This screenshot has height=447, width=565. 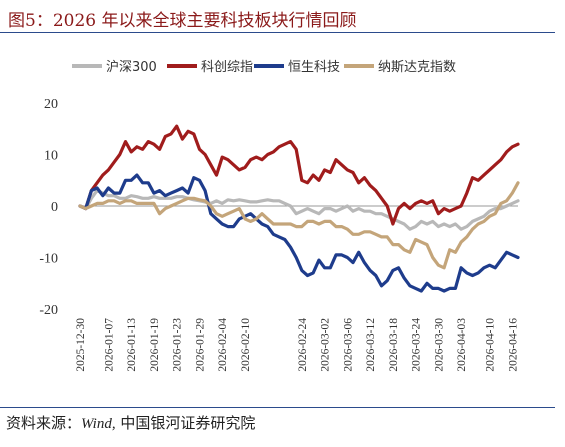 I want to click on chart-legend: 沪深300 科创综指 恒生科技 纳斯达克指数, so click(x=264, y=67).